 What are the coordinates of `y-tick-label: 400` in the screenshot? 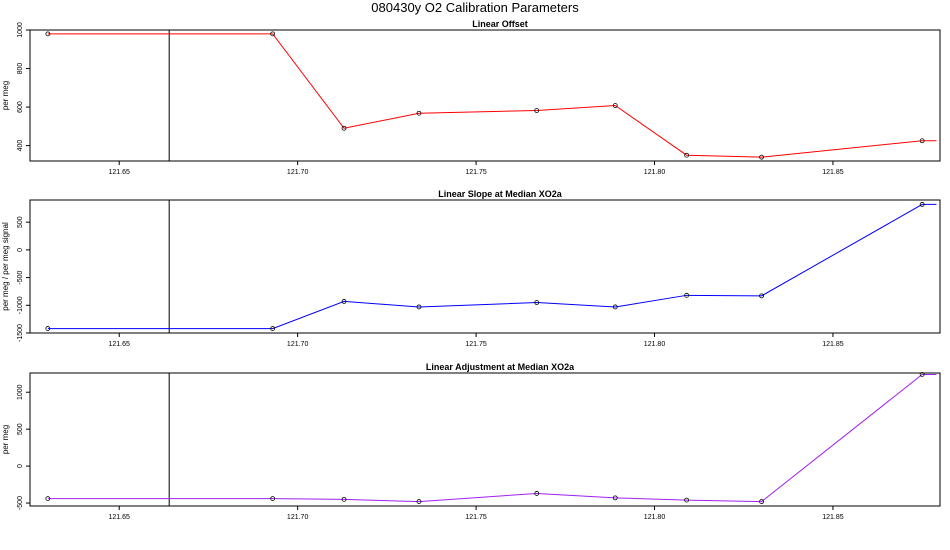 It's located at (20, 146).